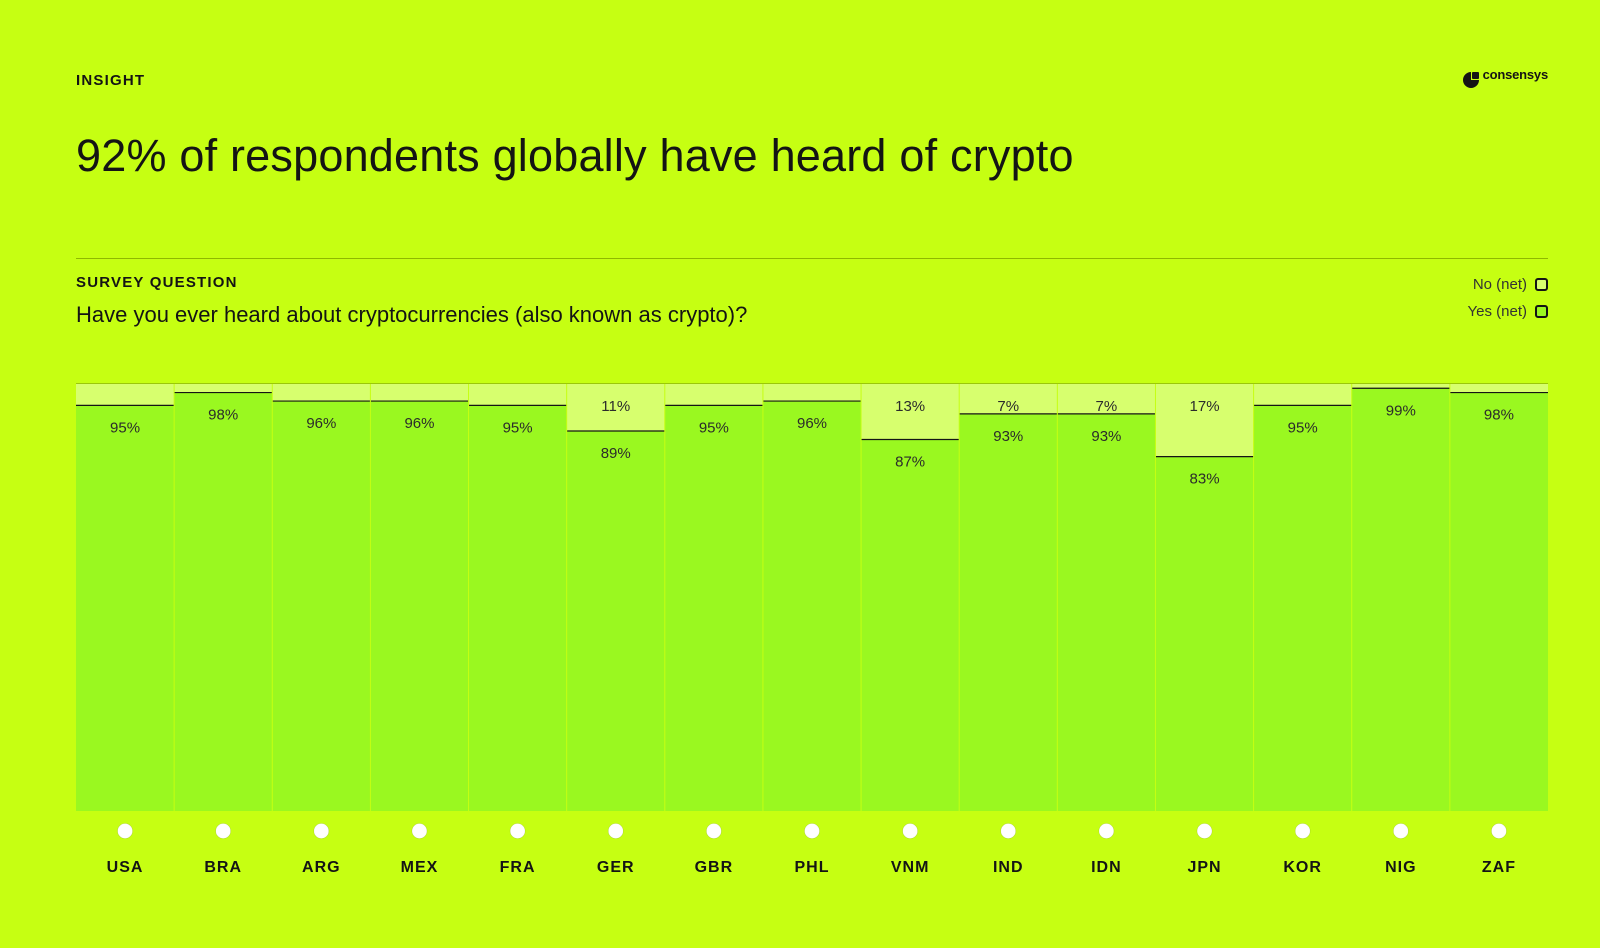 The width and height of the screenshot is (1600, 948). I want to click on survey-question-label: SURVEY QUESTION, so click(157, 282).